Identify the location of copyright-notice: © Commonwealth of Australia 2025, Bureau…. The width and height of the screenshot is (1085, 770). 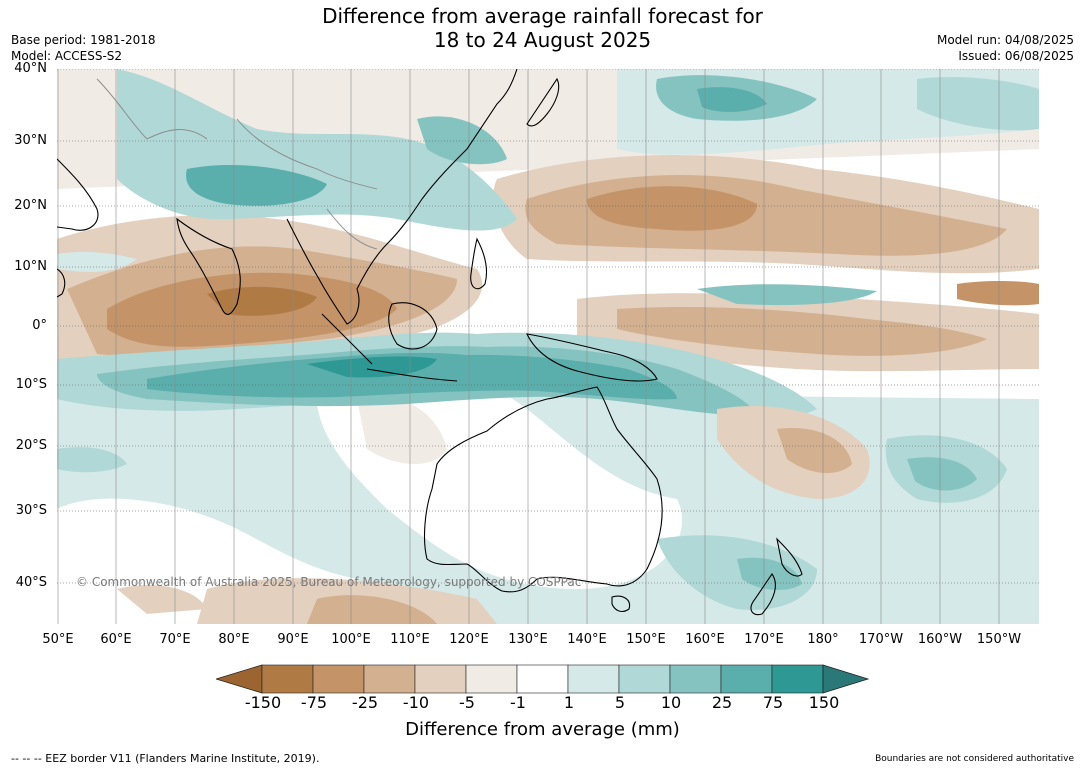
(329, 582).